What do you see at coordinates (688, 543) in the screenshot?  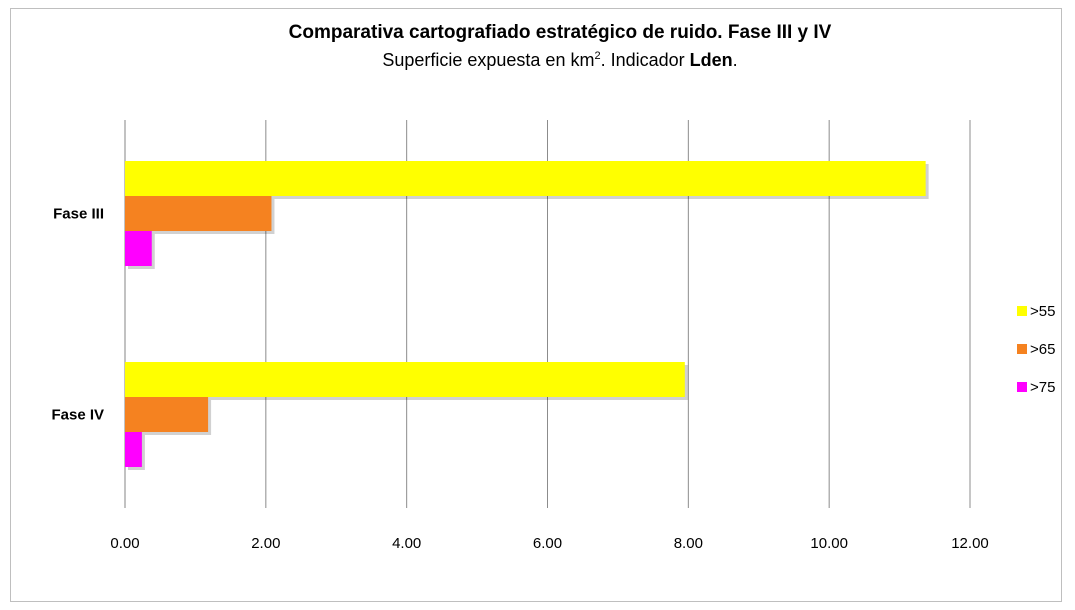 I see `x-tick-label: 8.00` at bounding box center [688, 543].